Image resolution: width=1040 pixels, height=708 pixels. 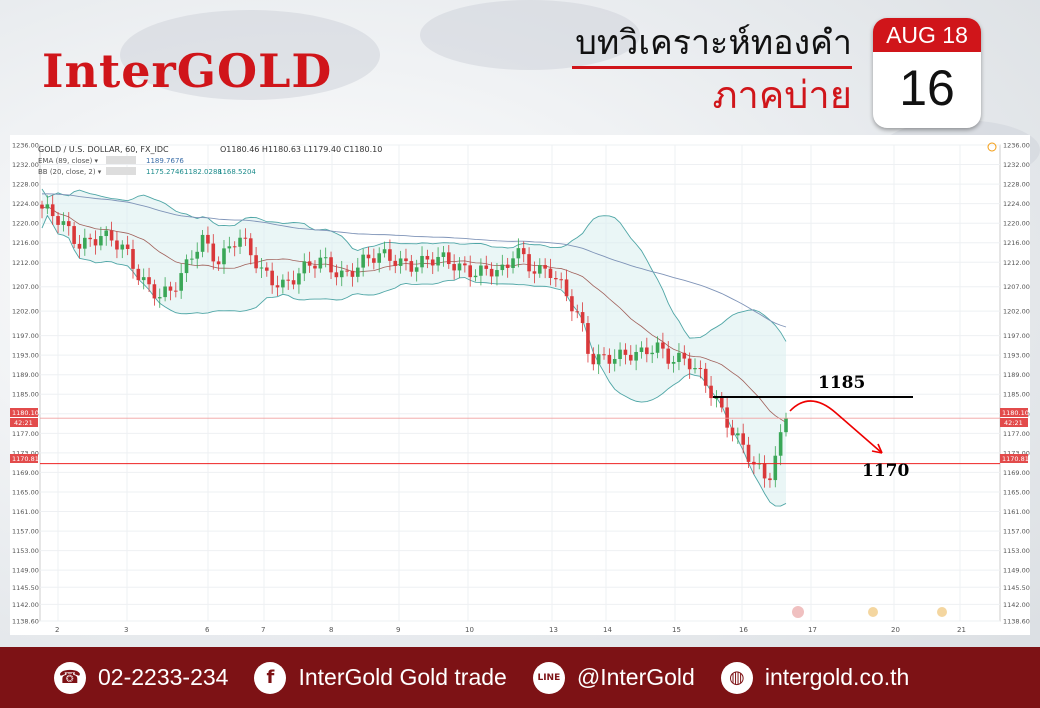 What do you see at coordinates (712, 70) in the screenshot?
I see `page-title-block: บทวิเคราะห์ทองคำ ภาคบ่าย` at bounding box center [712, 70].